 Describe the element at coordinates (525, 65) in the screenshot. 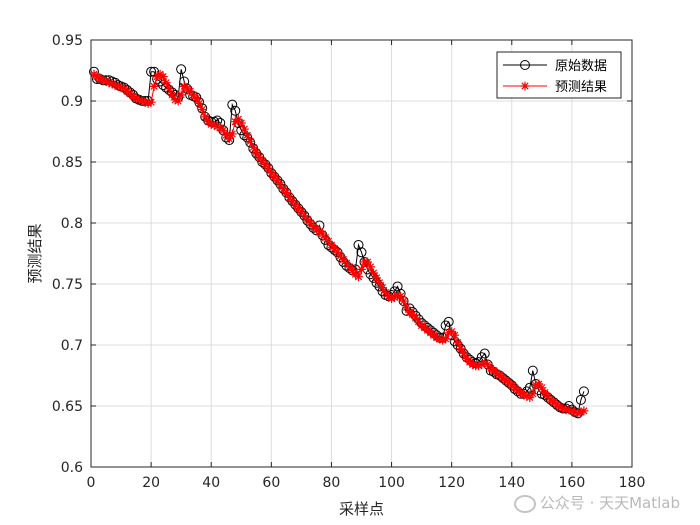

I see `legend-circle-marker` at that location.